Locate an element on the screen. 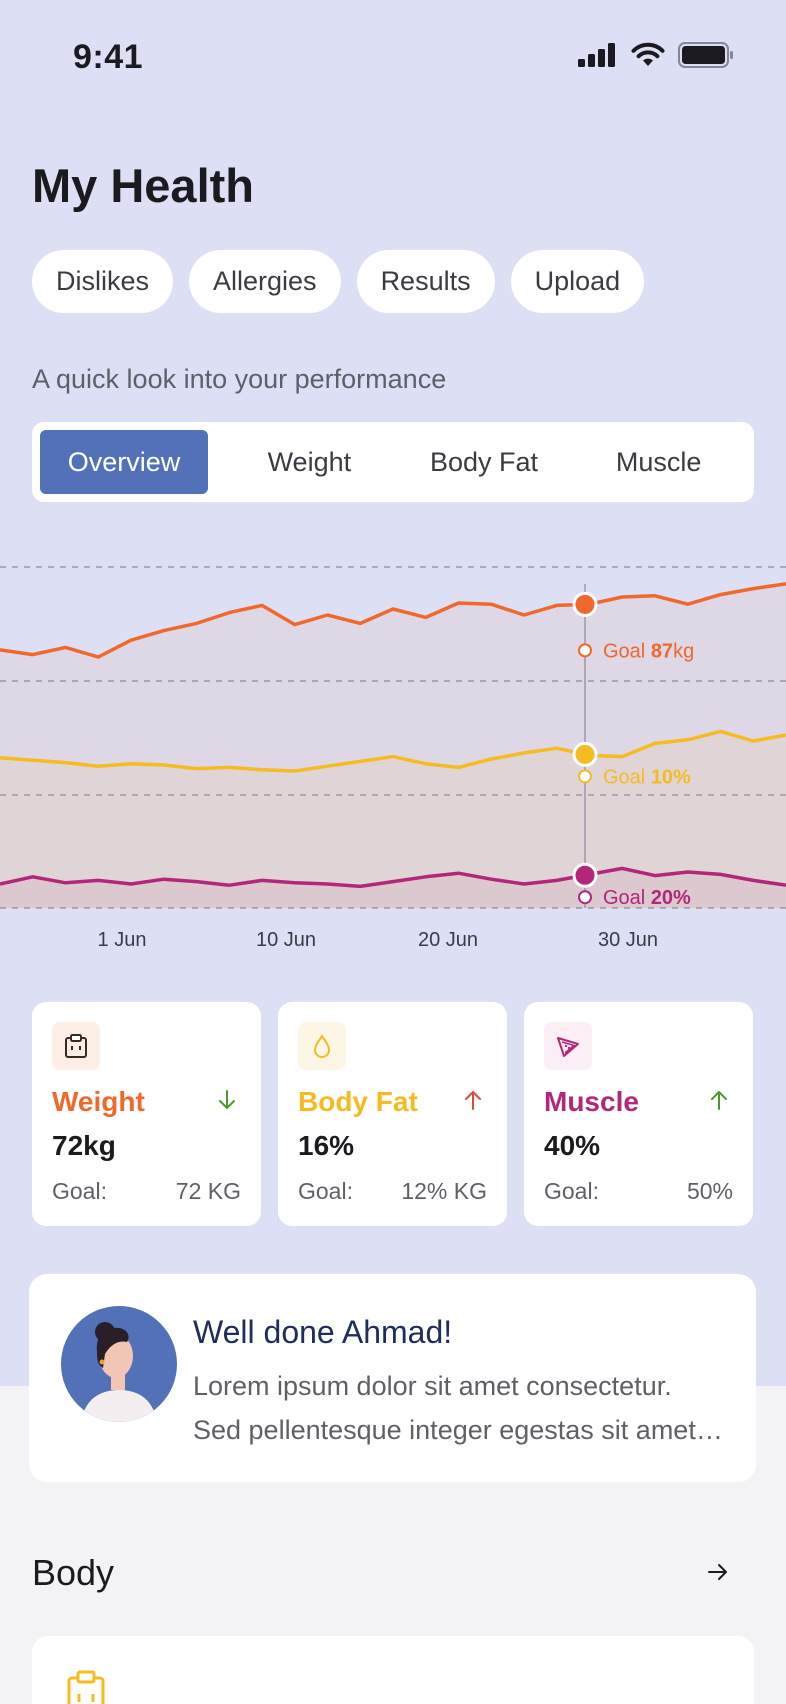 The image size is (786, 1704). weight-series-goal-label: Goal 87kg is located at coordinates (648, 651).